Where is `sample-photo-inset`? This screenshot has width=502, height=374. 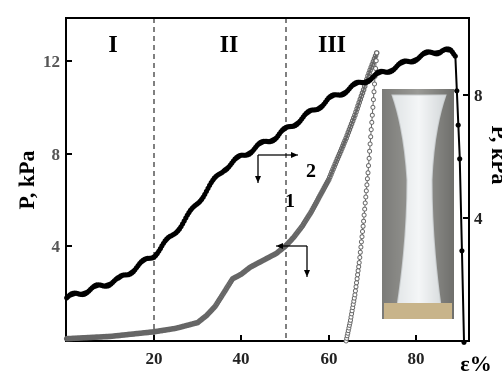 sample-photo-inset is located at coordinates (418, 204).